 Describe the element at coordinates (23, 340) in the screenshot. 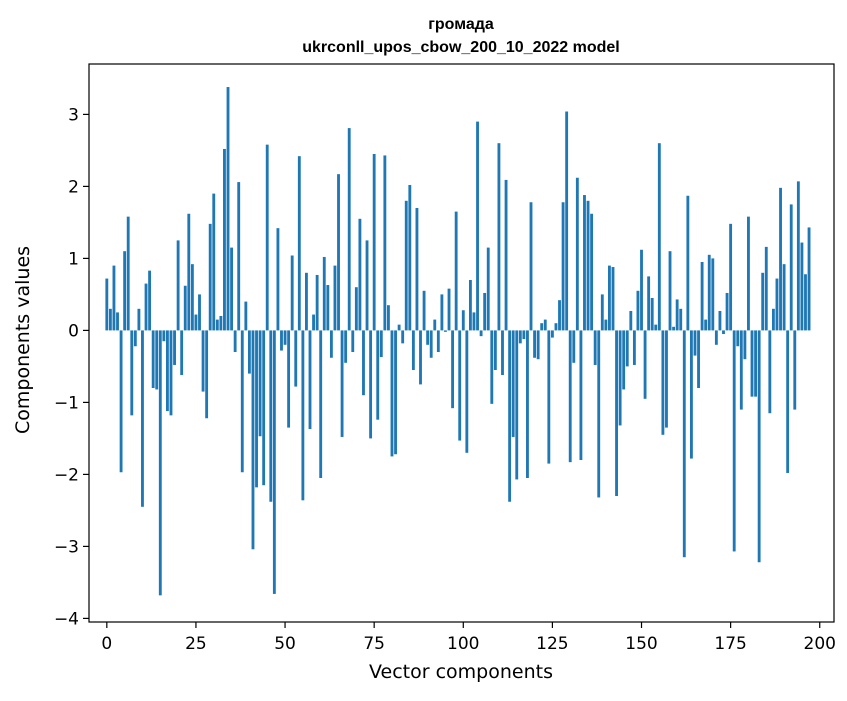

I see `y-axis-label: Components values` at that location.